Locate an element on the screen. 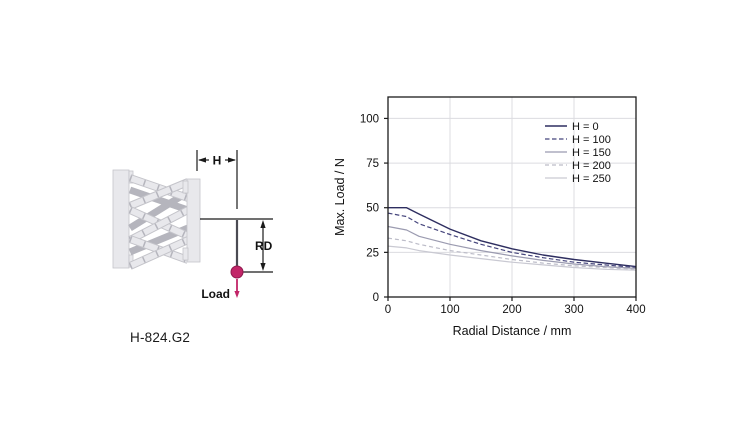  x-tick-label: 300 is located at coordinates (573, 310).